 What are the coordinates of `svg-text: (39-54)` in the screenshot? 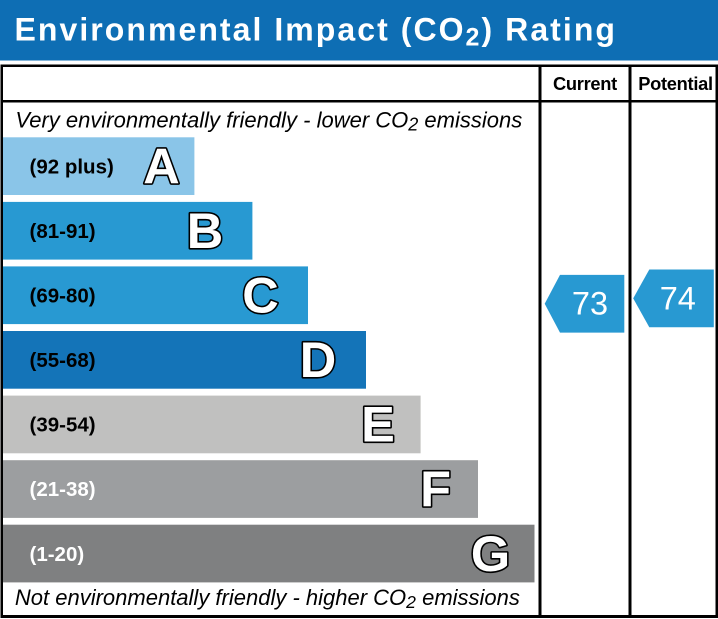 It's located at (63, 425).